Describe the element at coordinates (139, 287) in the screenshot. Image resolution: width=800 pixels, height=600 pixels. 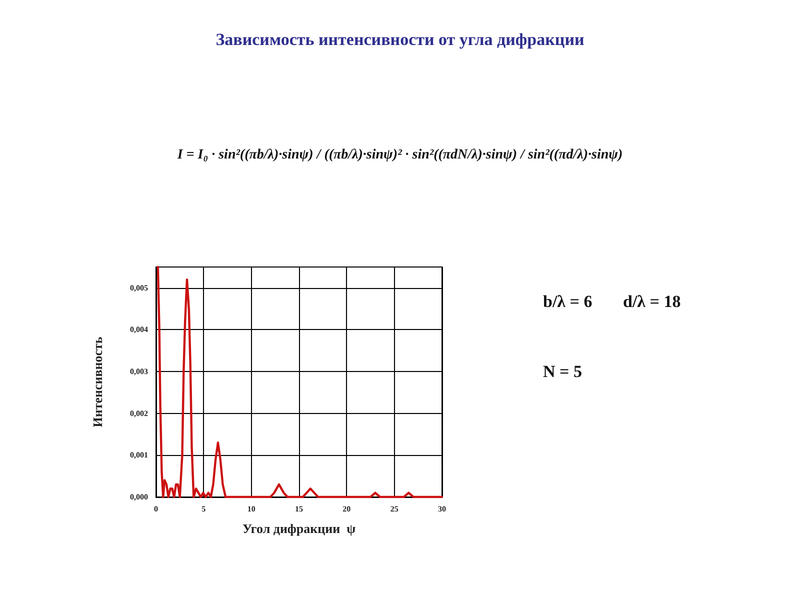
I see `y-tick-label: 0,005` at that location.